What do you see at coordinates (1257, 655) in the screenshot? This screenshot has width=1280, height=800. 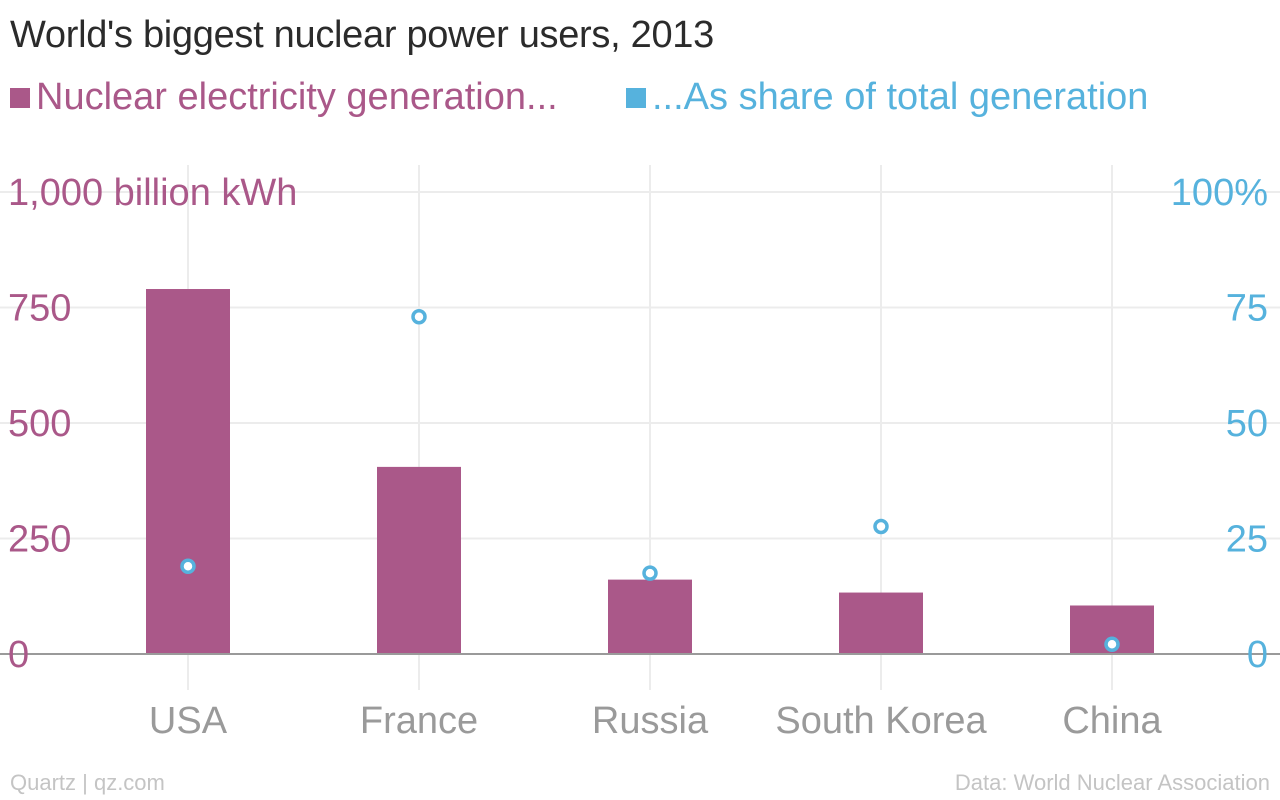 I see `right-tick-label: 0` at bounding box center [1257, 655].